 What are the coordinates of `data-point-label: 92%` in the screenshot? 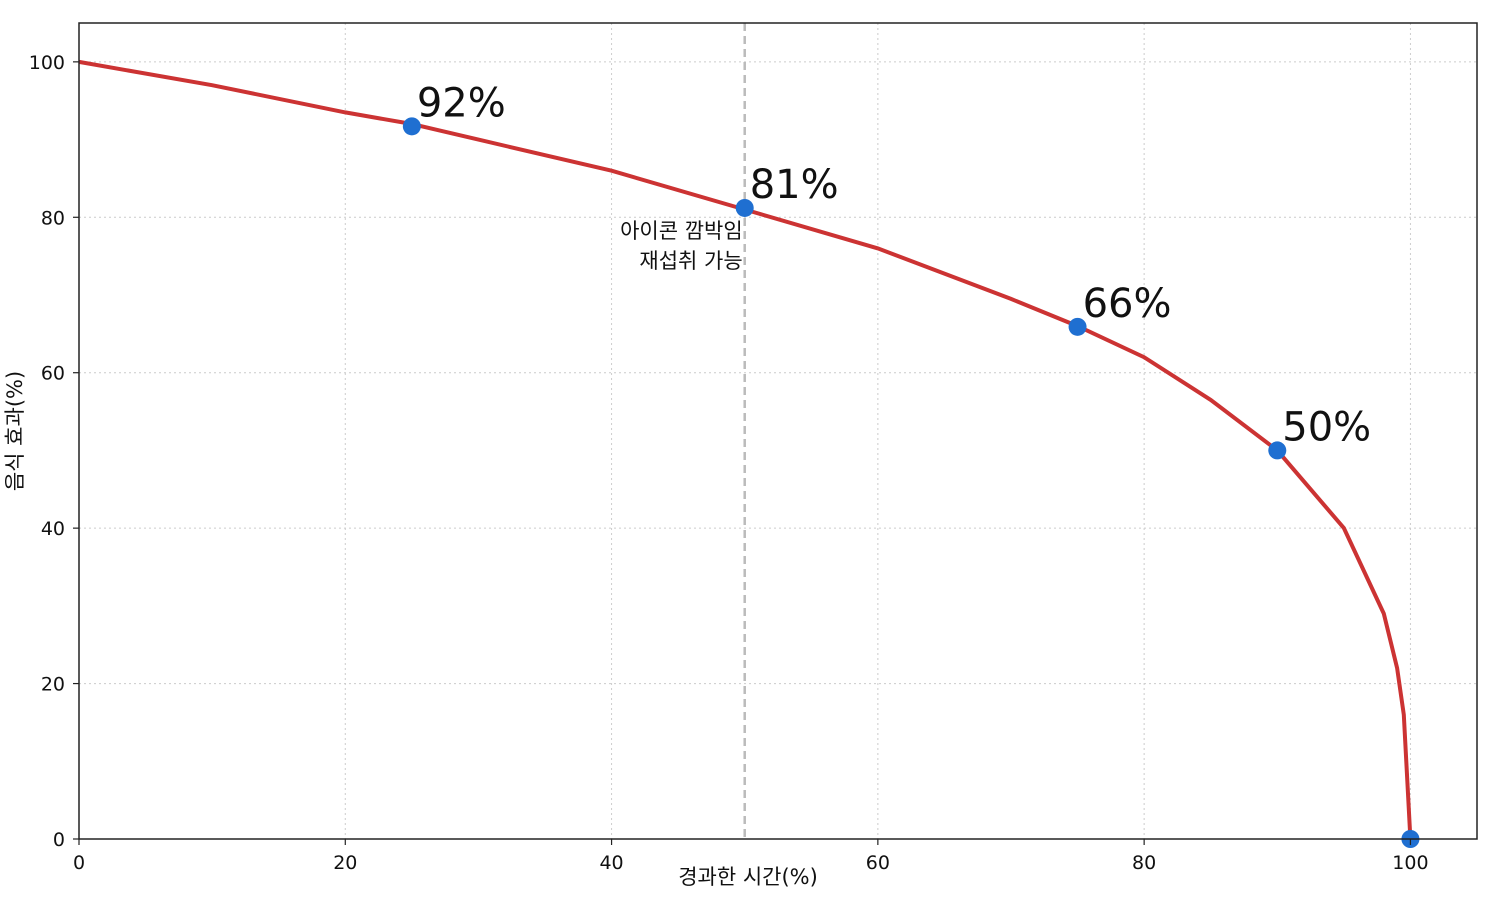 It's located at (461, 103).